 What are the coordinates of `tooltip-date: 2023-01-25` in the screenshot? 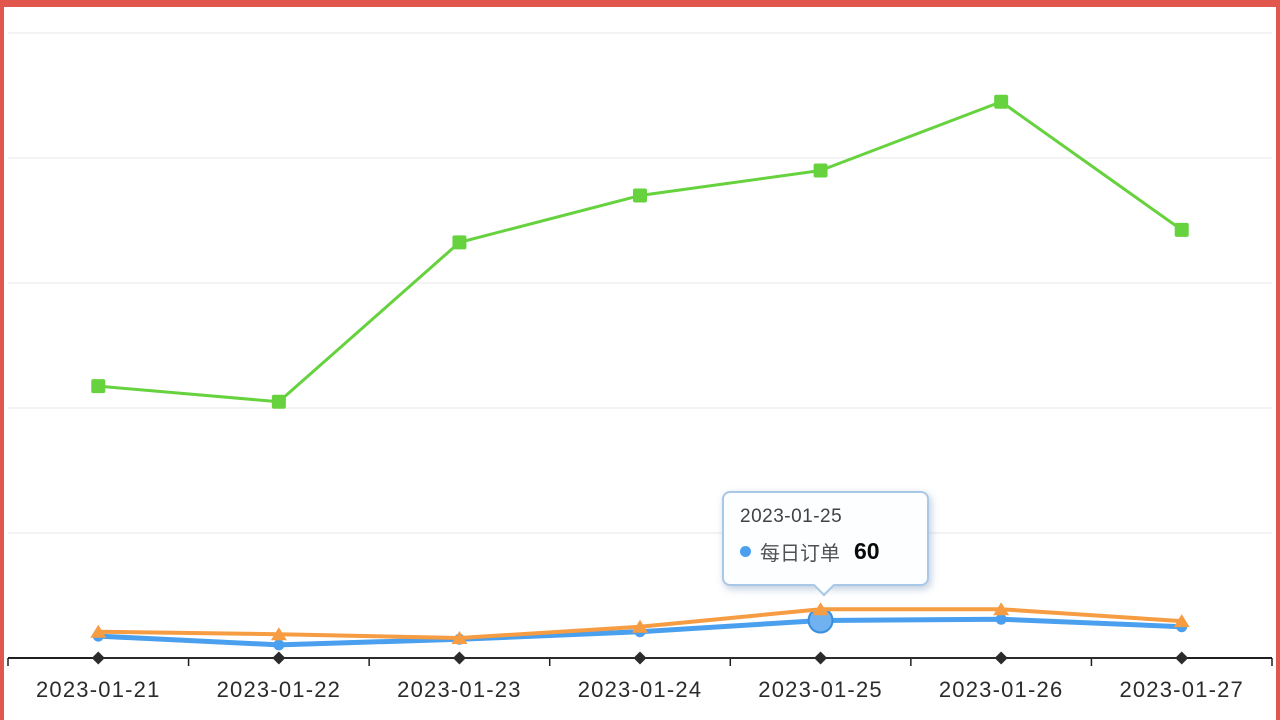 It's located at (791, 516).